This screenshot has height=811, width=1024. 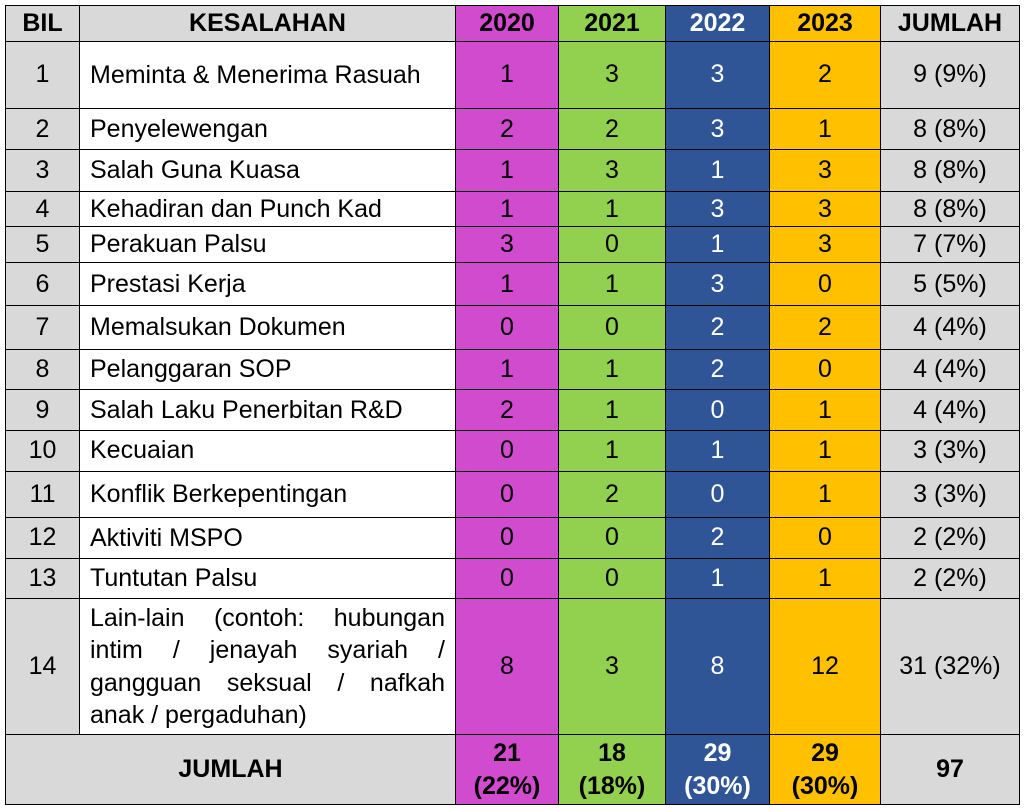 I want to click on table-row: 7 Memalsukan Dokumen 0 0 2 2 4 (4%), so click(x=512, y=327).